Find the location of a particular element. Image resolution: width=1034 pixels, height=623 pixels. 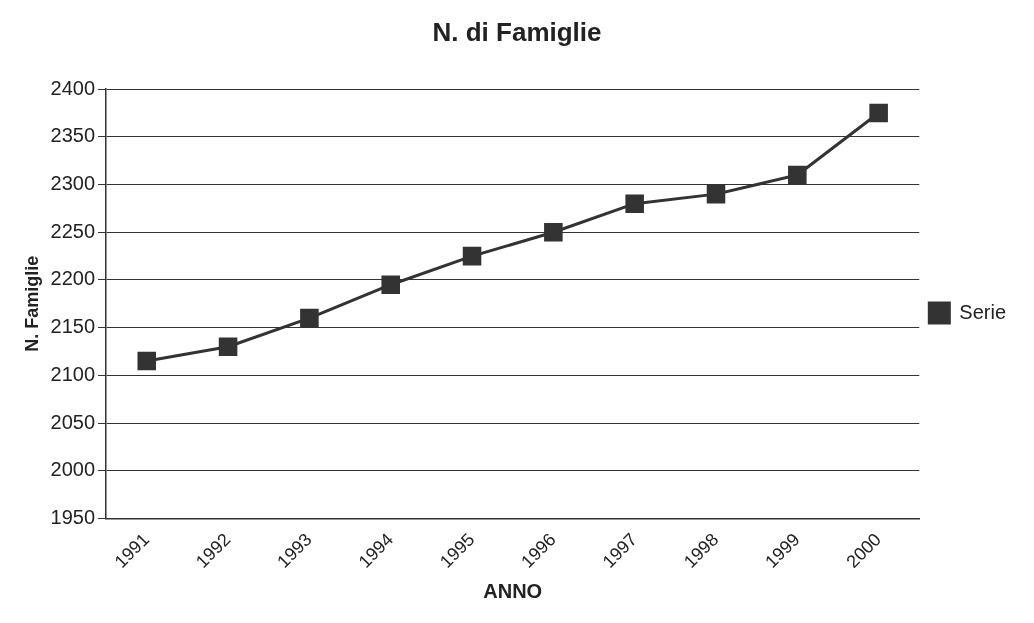

y-tick-label: 2350 is located at coordinates (73, 135).